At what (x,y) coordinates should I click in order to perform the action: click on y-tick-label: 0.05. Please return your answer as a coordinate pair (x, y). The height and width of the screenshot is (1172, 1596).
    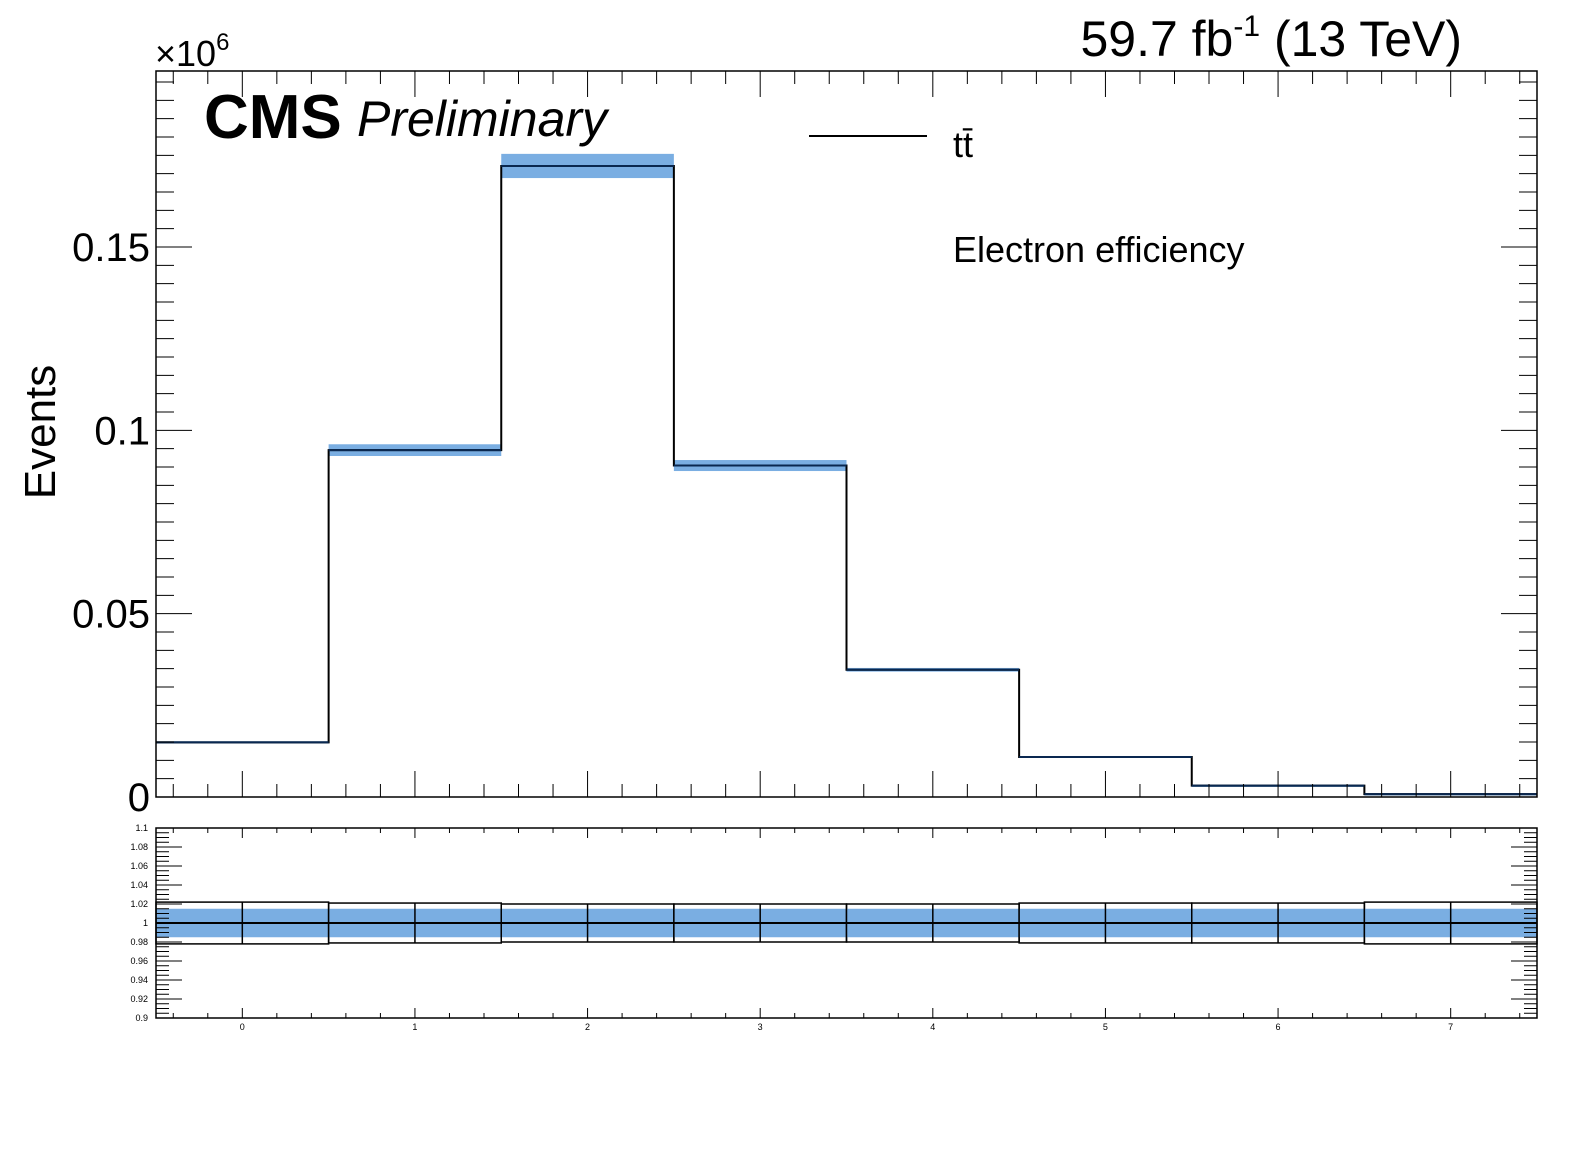
    Looking at the image, I should click on (111, 615).